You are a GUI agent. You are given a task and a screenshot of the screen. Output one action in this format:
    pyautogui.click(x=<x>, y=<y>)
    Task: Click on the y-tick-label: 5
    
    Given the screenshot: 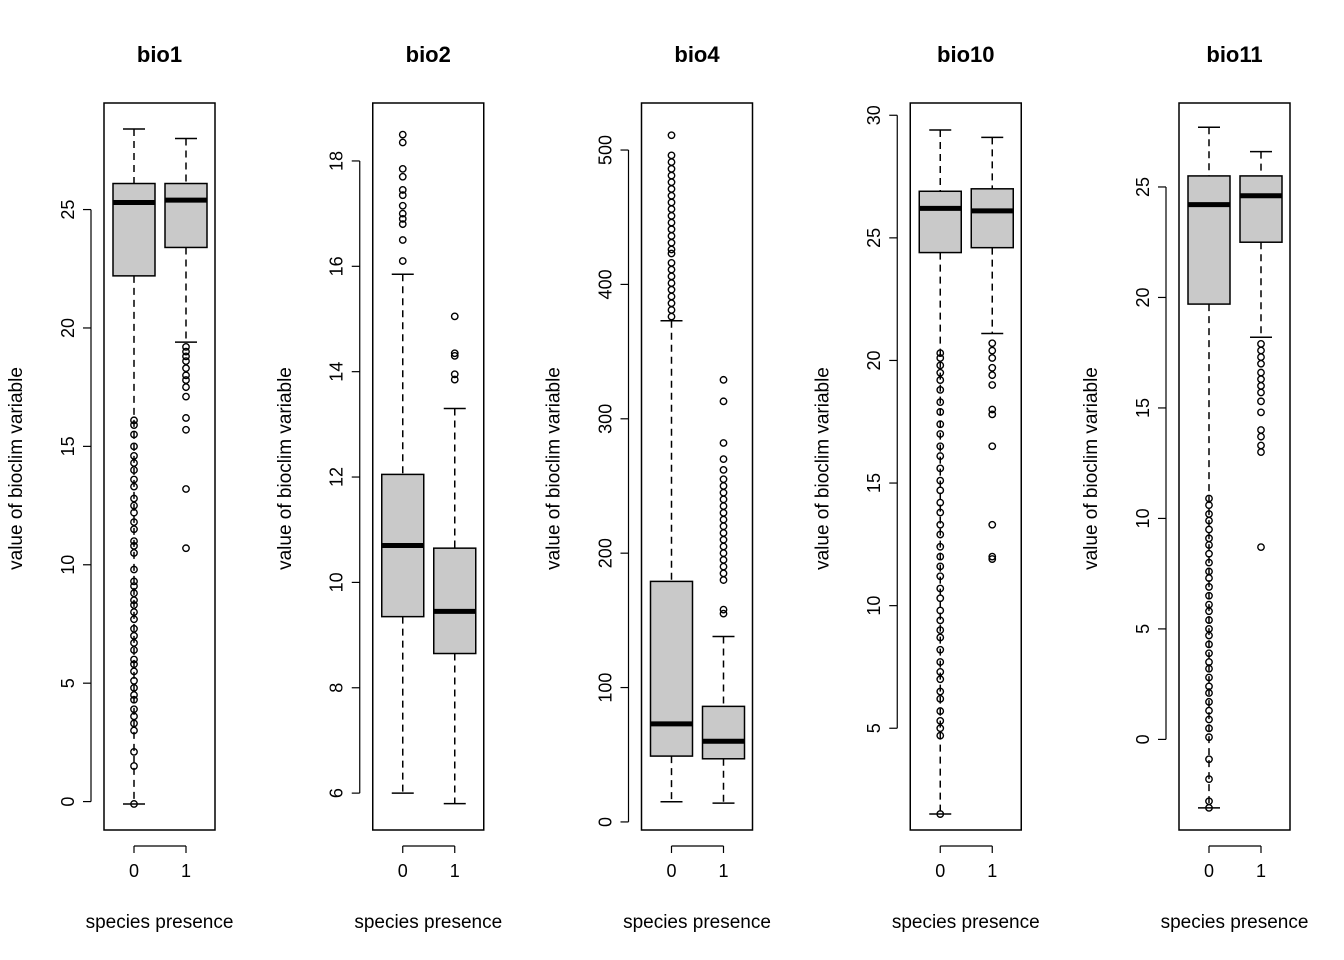 What is the action you would take?
    pyautogui.click(x=68, y=683)
    